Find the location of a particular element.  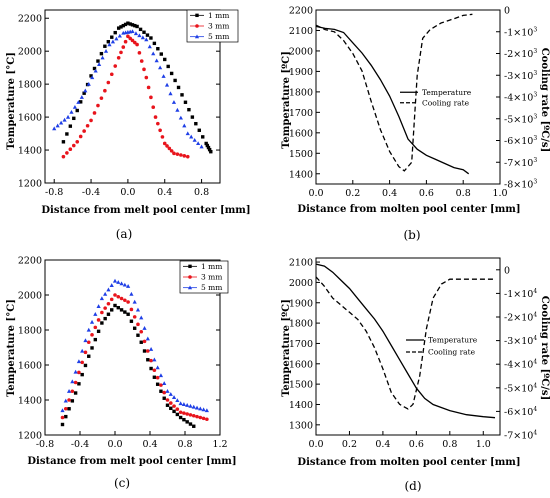

y2-tick-label: -7×10³ is located at coordinates (520, 163).